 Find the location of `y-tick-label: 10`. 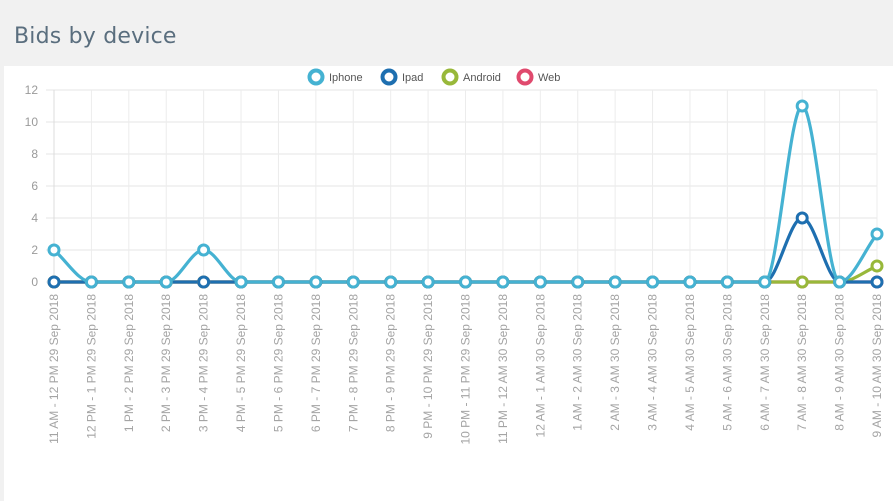

y-tick-label: 10 is located at coordinates (32, 122).